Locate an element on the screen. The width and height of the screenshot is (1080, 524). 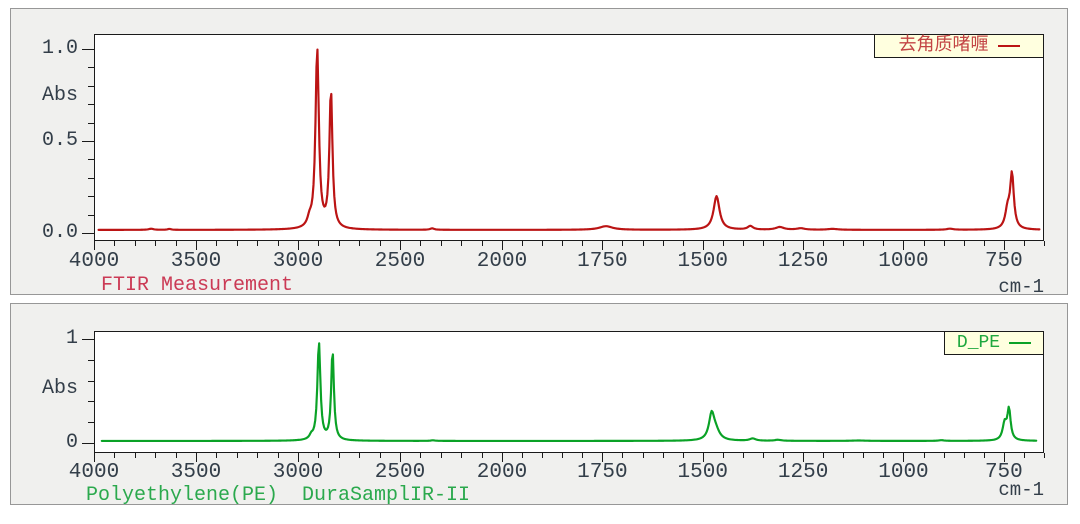
x-tick-label: 2500 is located at coordinates (400, 472).